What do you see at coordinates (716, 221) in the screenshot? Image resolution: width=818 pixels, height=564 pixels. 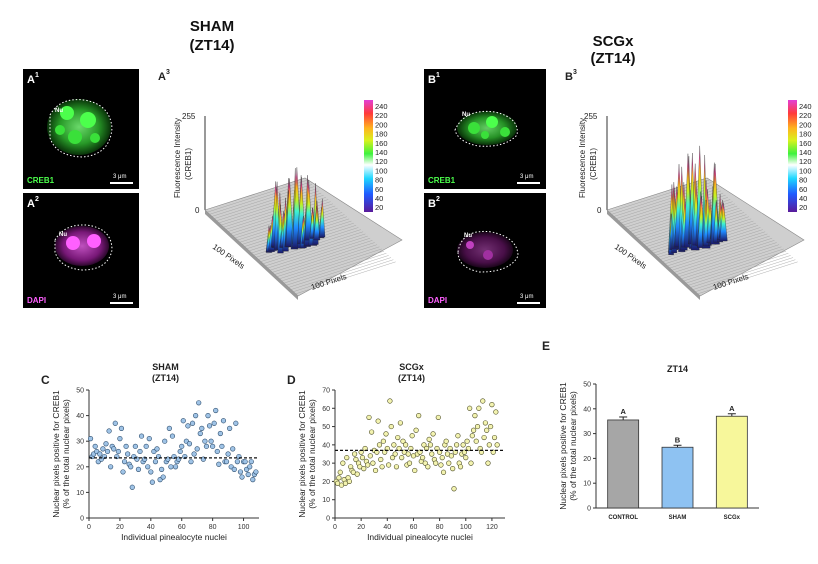 I see `intensity-peak` at bounding box center [716, 221].